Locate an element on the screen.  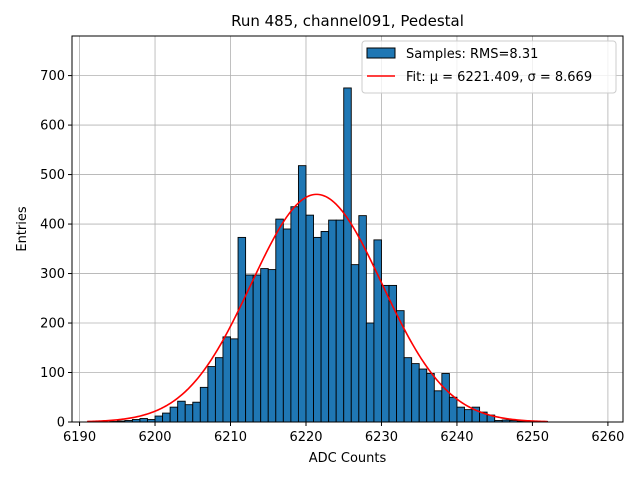
legend-box is located at coordinates (489, 67).